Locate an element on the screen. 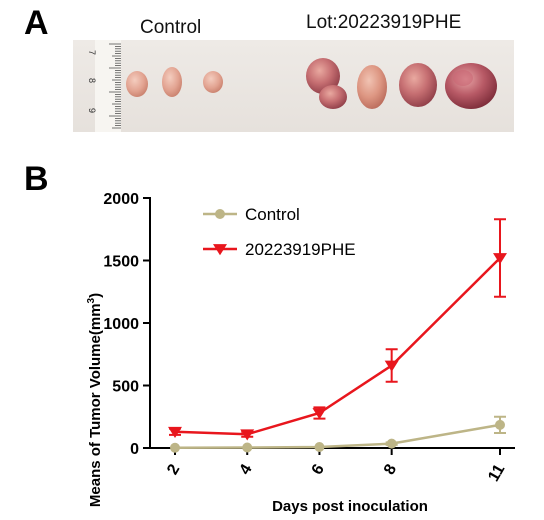  legend: Control 20223919PHE is located at coordinates (279, 232).